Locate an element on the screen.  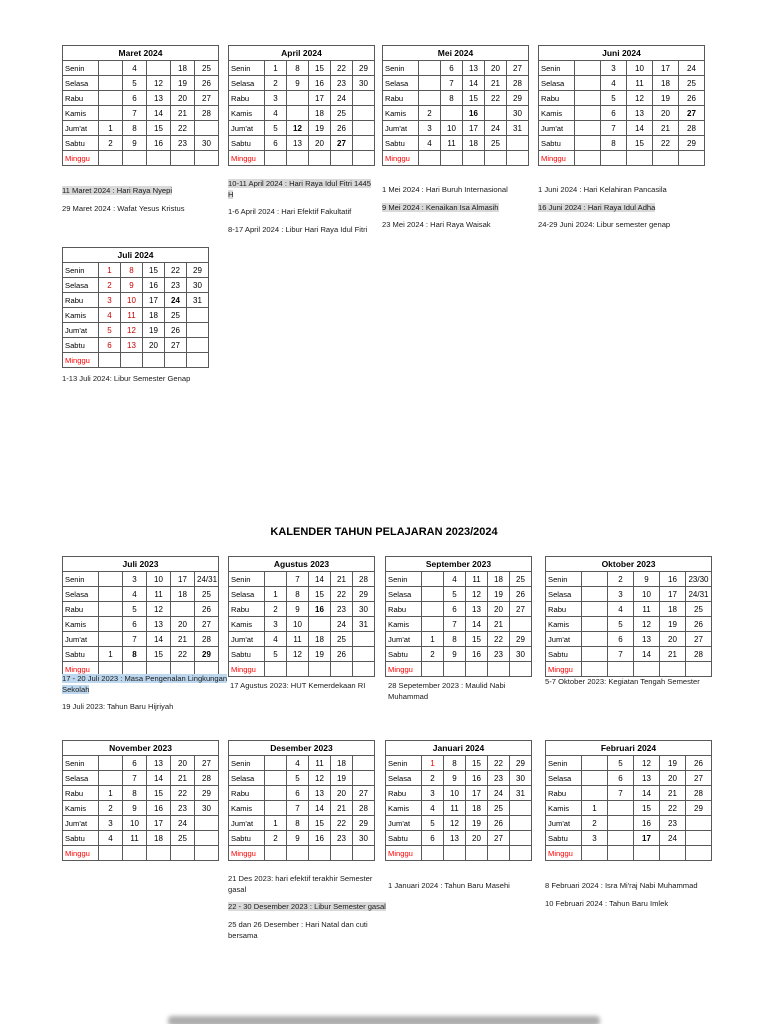
notes-juli-2024: 1-13 Juli 2024: Libur Semester Genap is located at coordinates (152, 383).